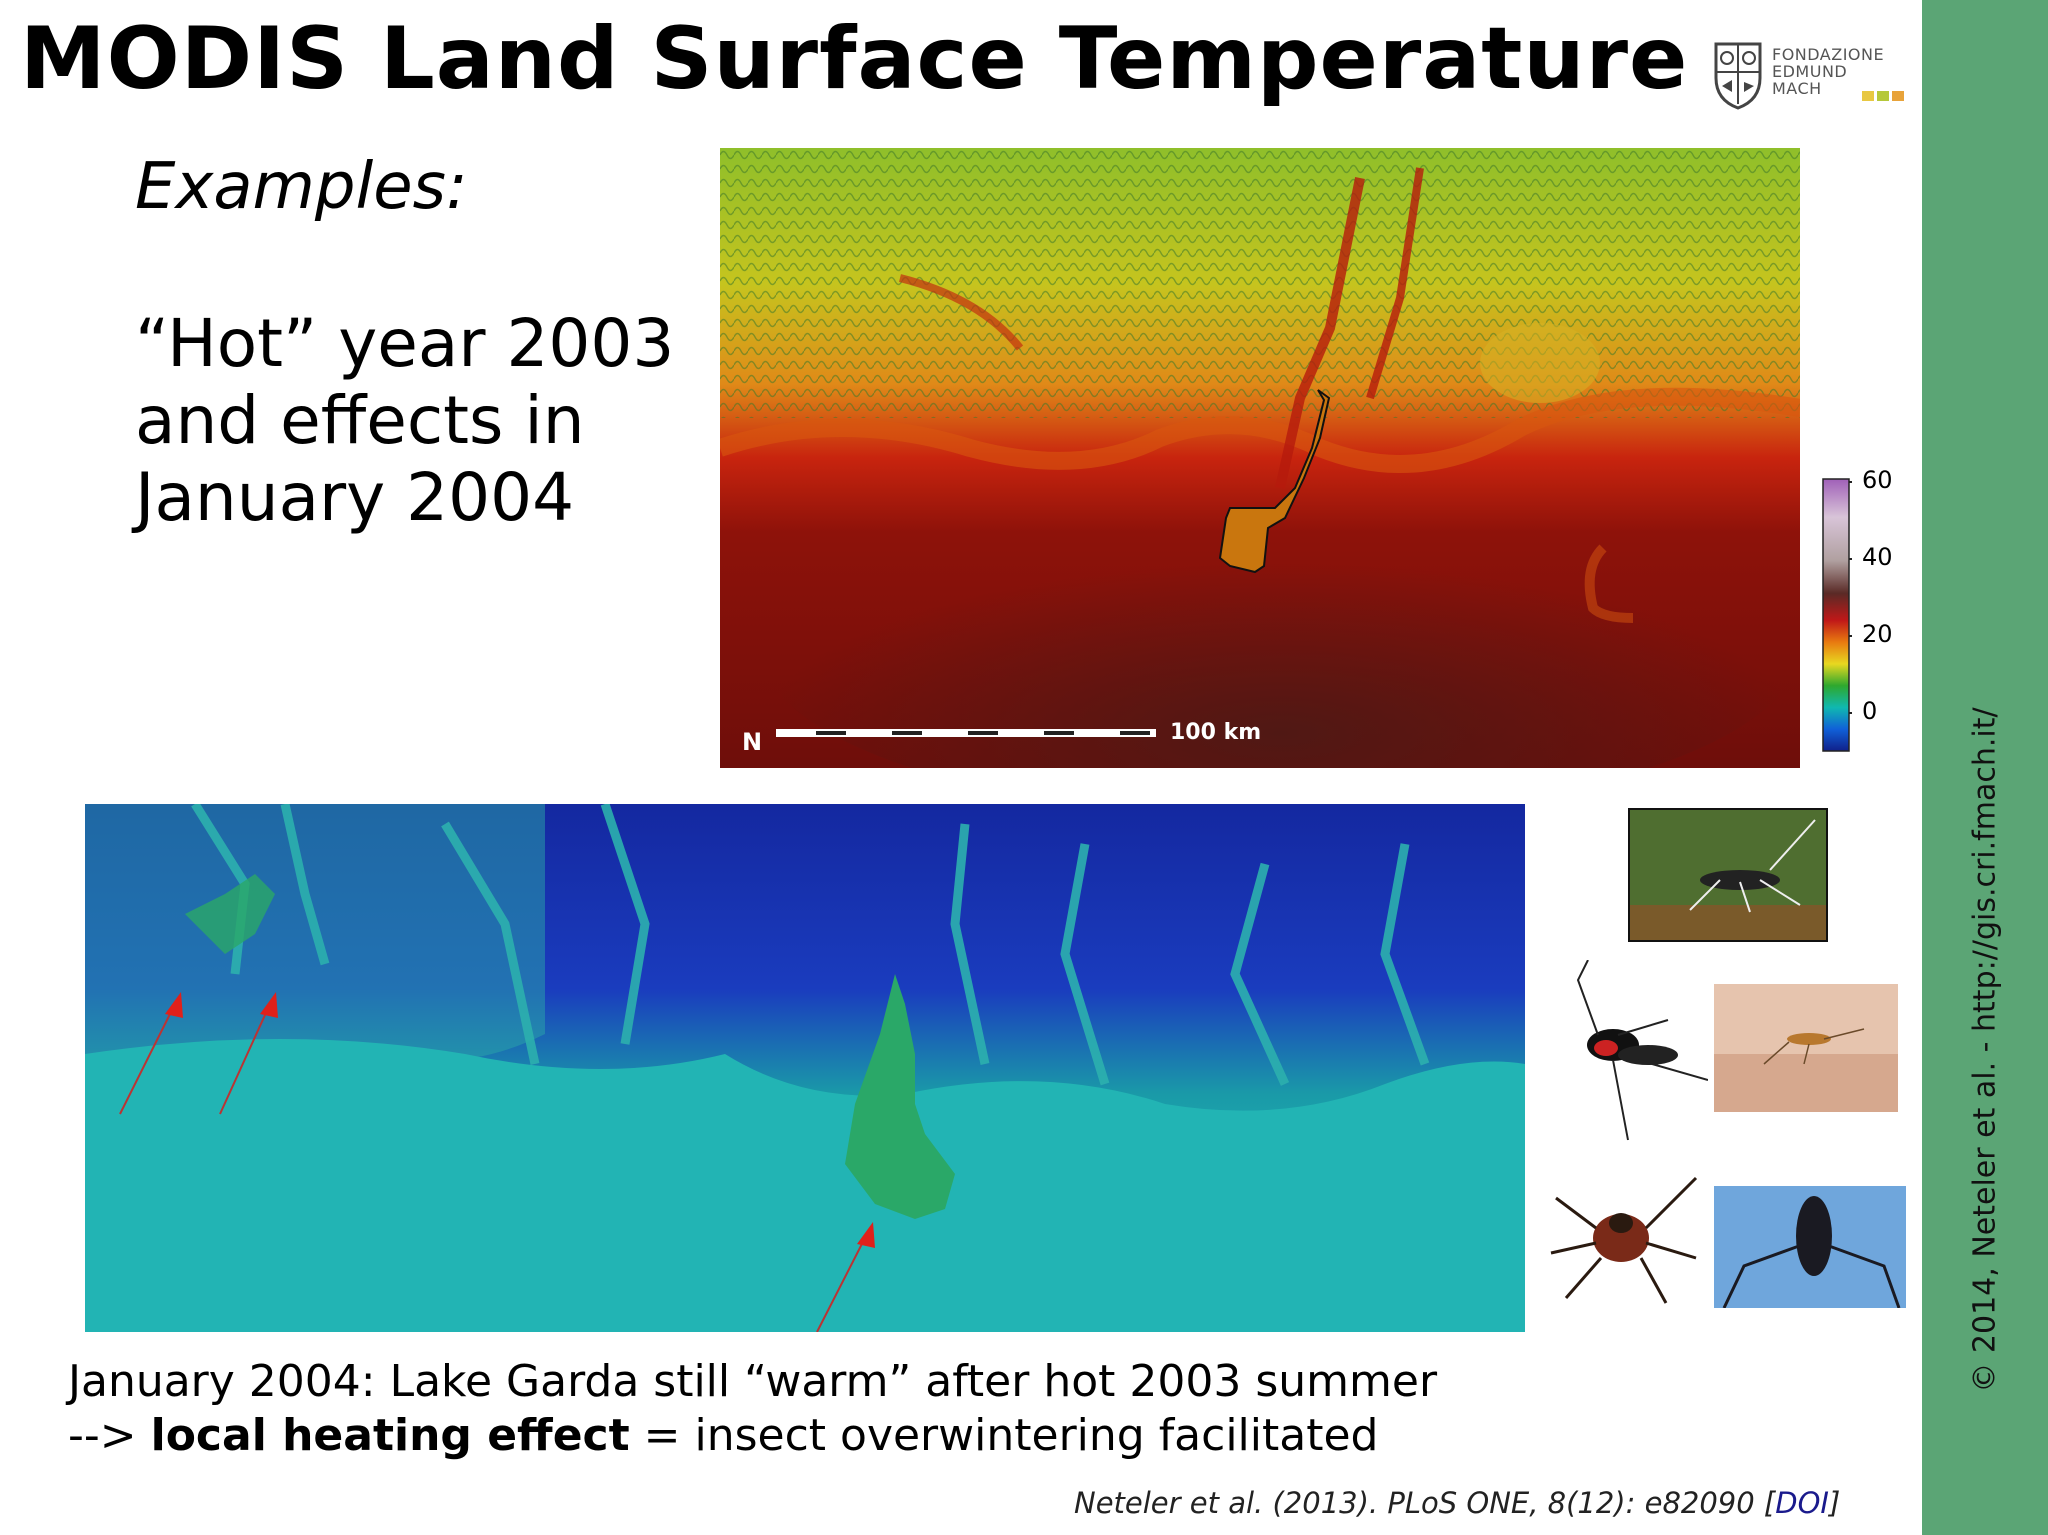  I want to click on logo-crest-icon, so click(1738, 76).